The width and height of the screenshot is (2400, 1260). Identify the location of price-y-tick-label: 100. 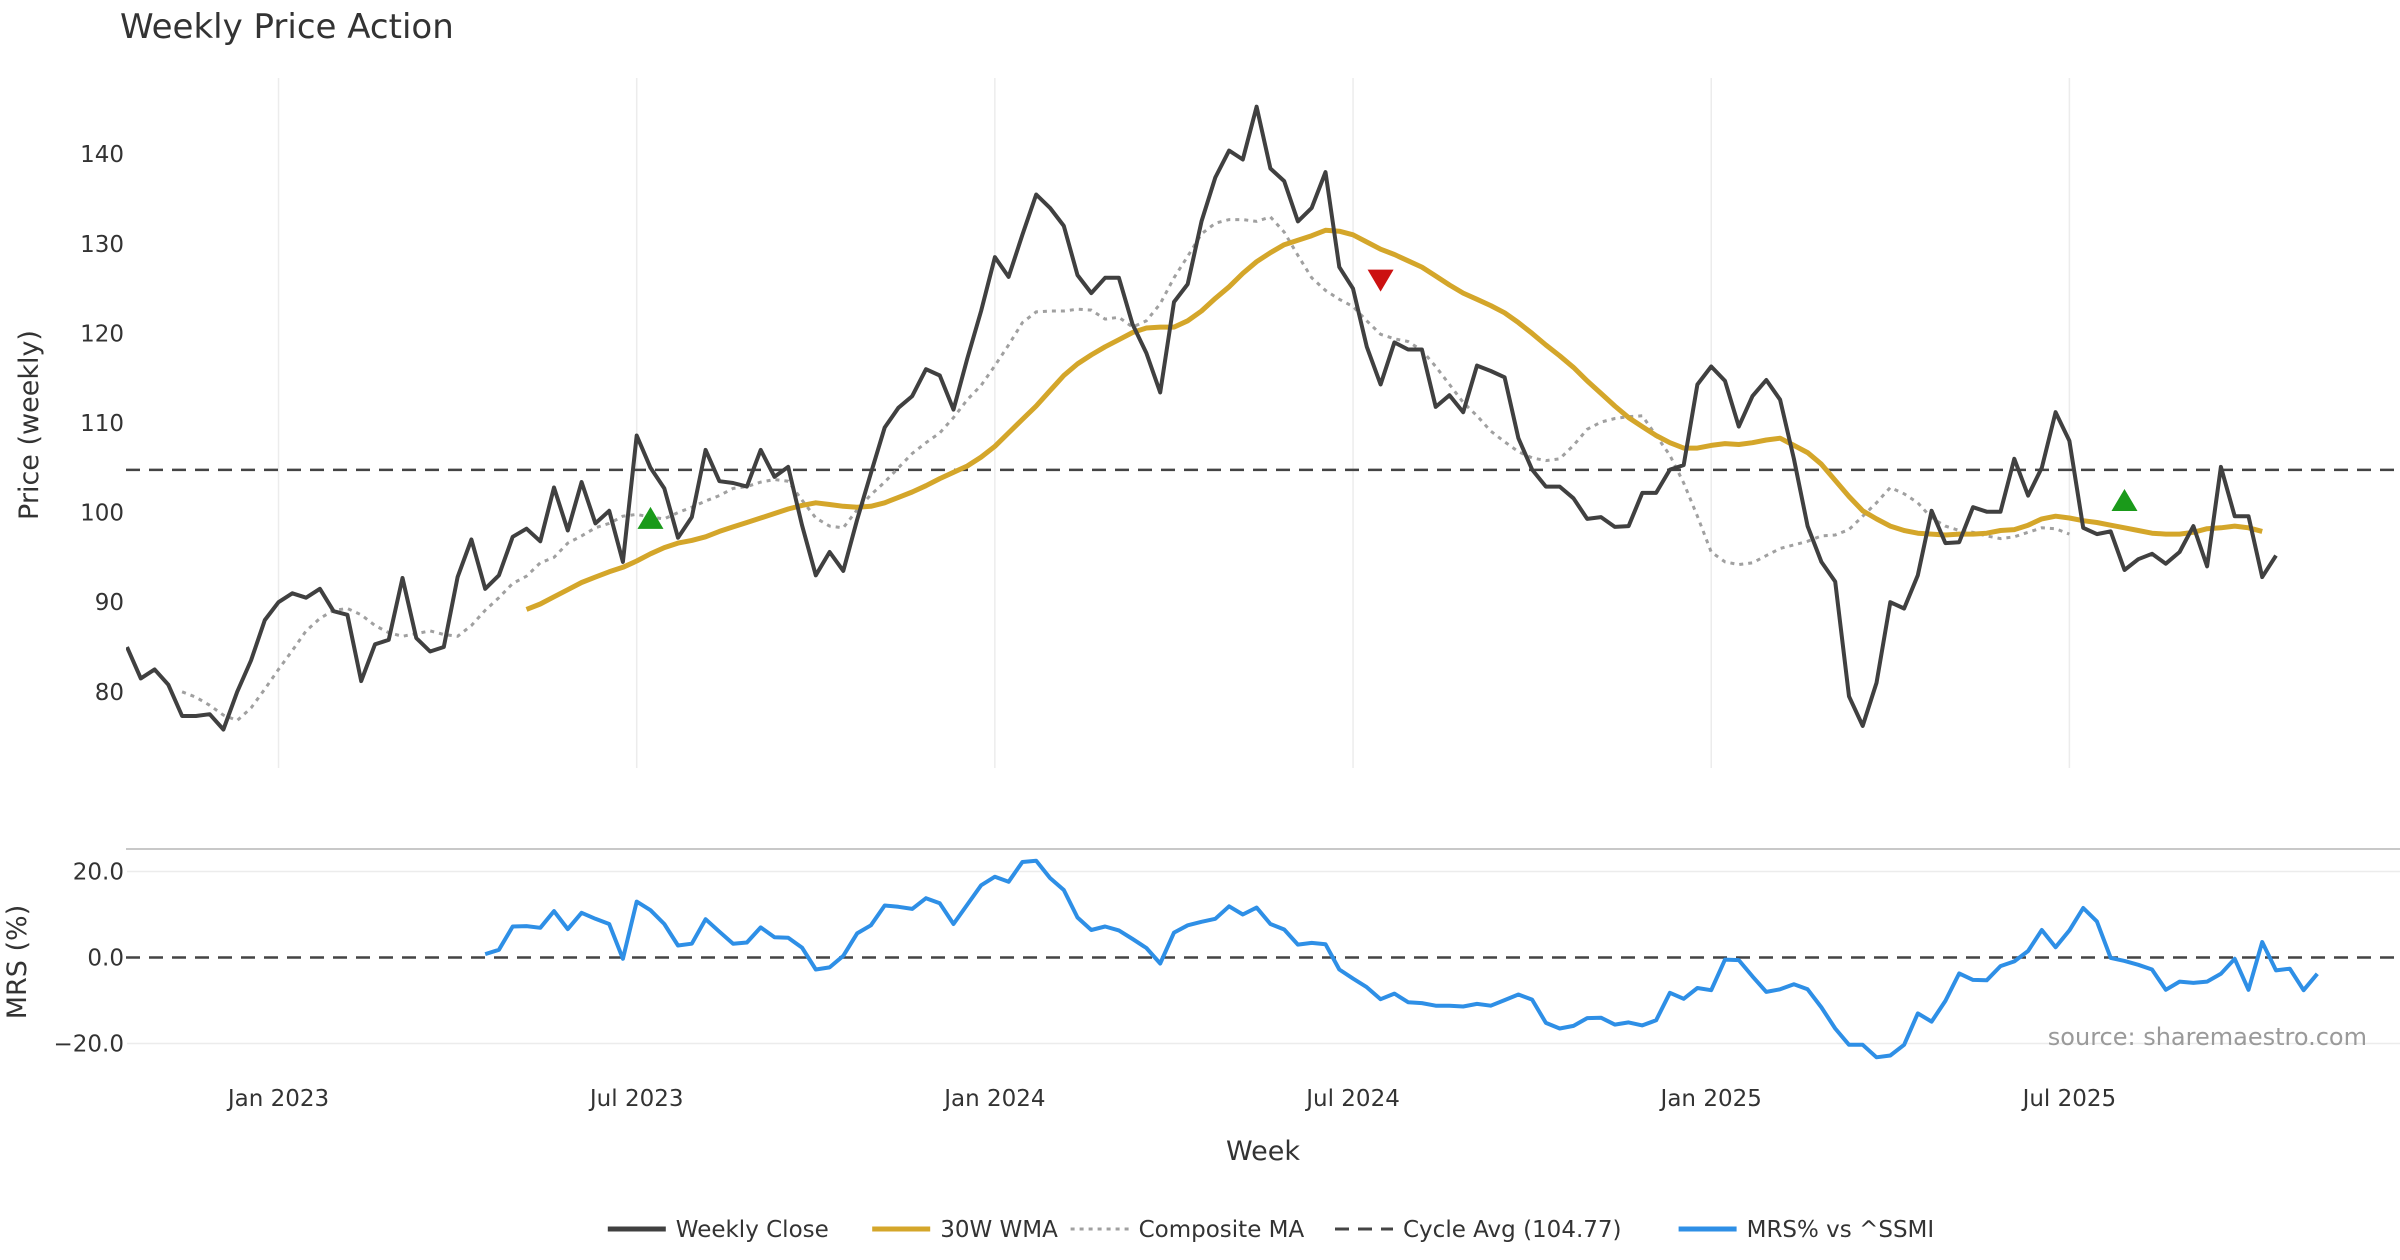
(102, 514).